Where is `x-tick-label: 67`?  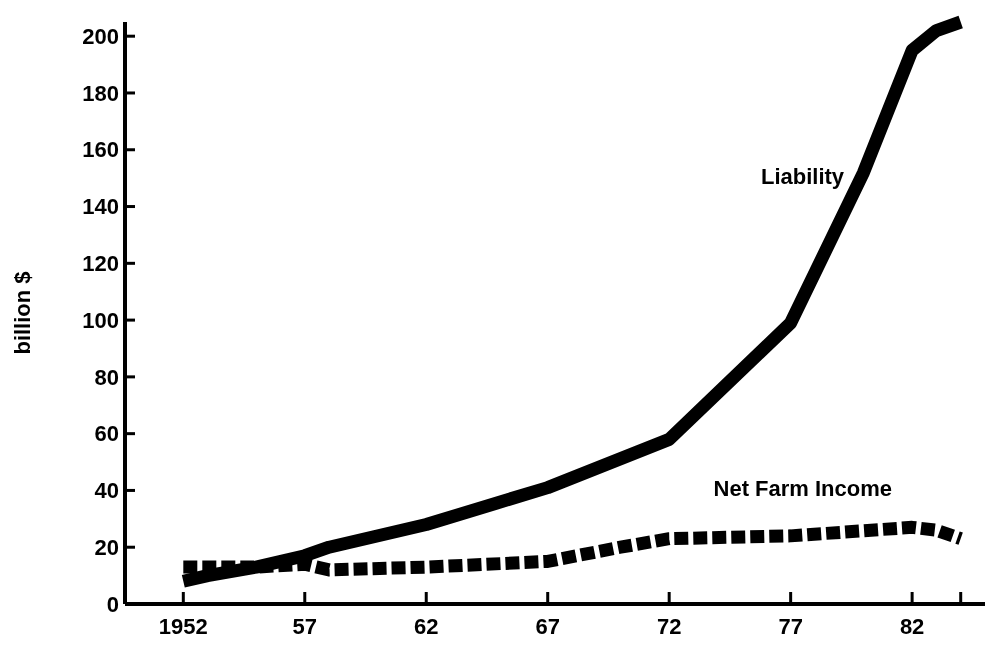
x-tick-label: 67 is located at coordinates (547, 626).